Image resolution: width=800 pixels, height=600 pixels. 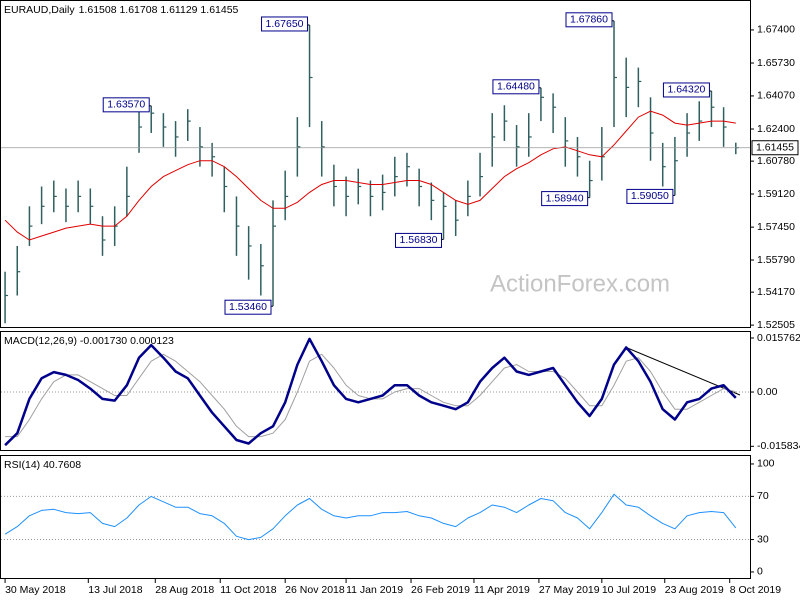 I want to click on y-tick-label: 1.57450, so click(x=776, y=227).